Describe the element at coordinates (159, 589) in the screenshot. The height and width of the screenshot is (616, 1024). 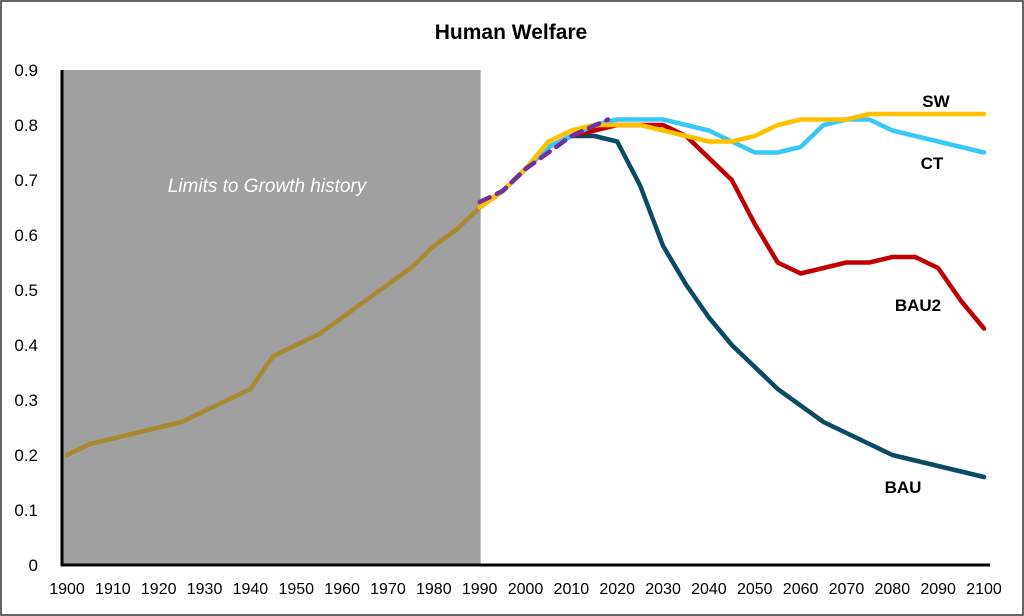
I see `x-tick-label: 1920` at that location.